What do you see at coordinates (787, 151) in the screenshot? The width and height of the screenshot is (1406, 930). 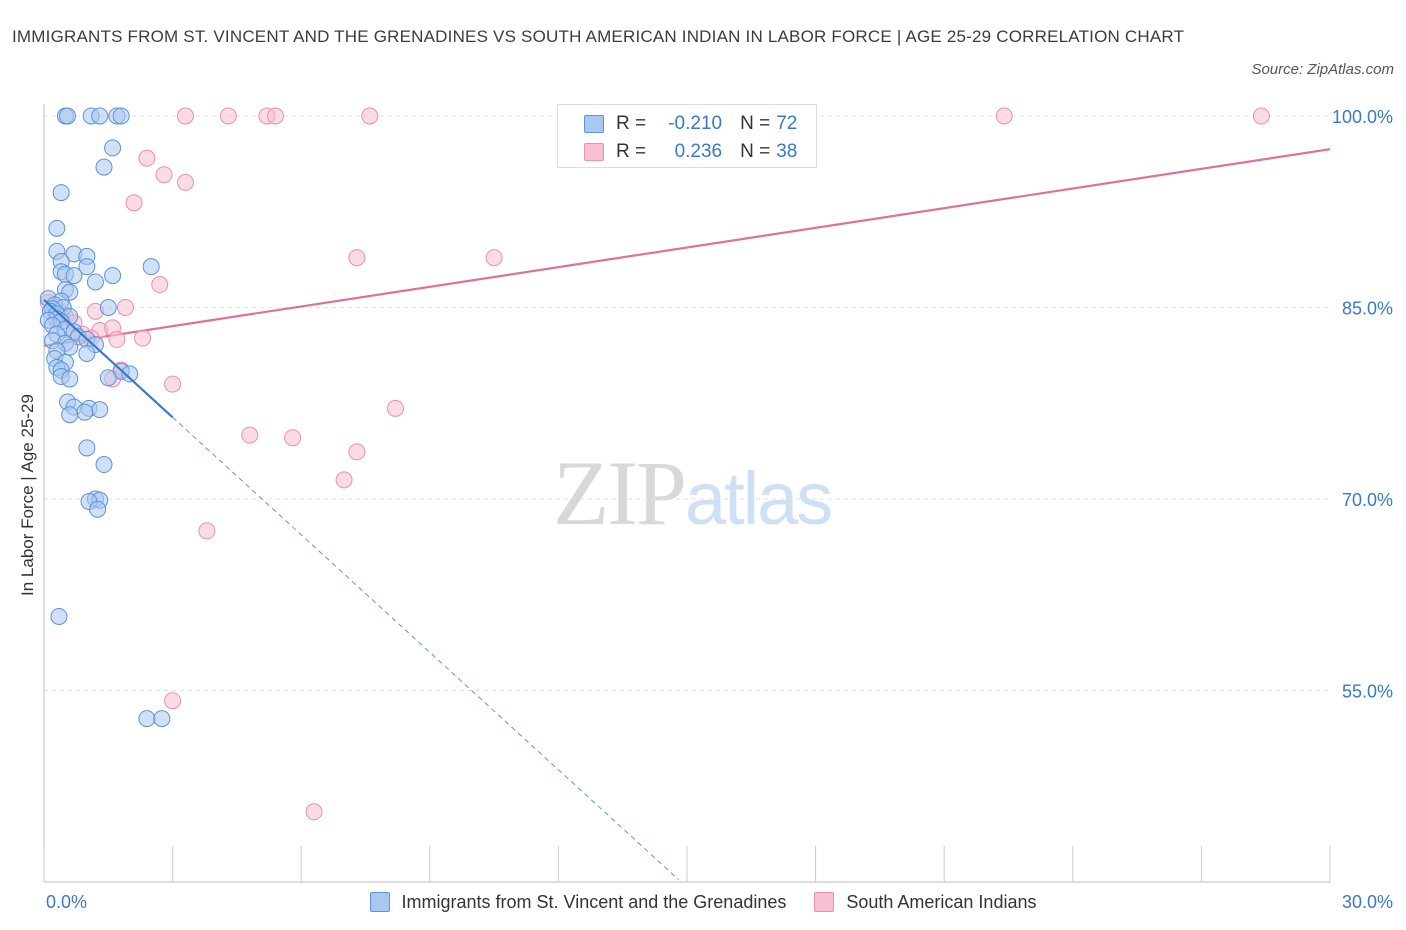 I see `stats-n-series2: 38` at bounding box center [787, 151].